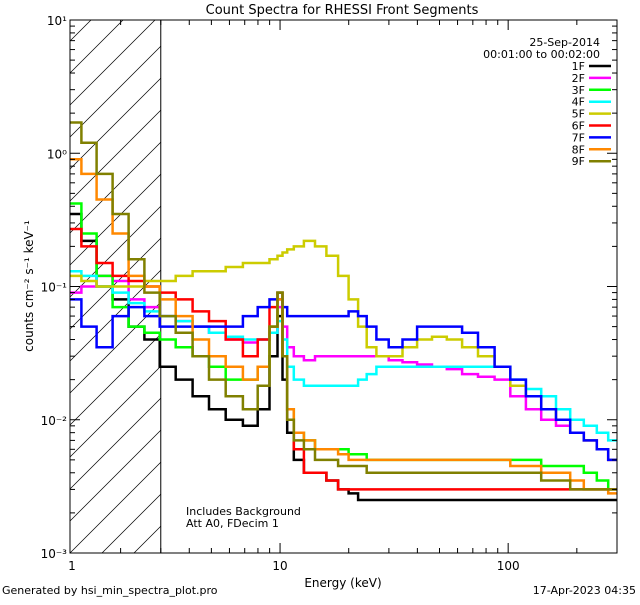  Describe the element at coordinates (584, 590) in the screenshot. I see `footer-timestamp: 17-Apr-2023 04:35` at that location.